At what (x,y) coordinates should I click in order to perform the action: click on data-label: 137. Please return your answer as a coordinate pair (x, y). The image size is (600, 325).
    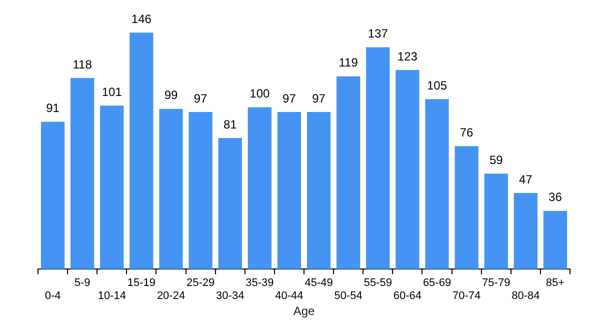
    Looking at the image, I should click on (378, 33).